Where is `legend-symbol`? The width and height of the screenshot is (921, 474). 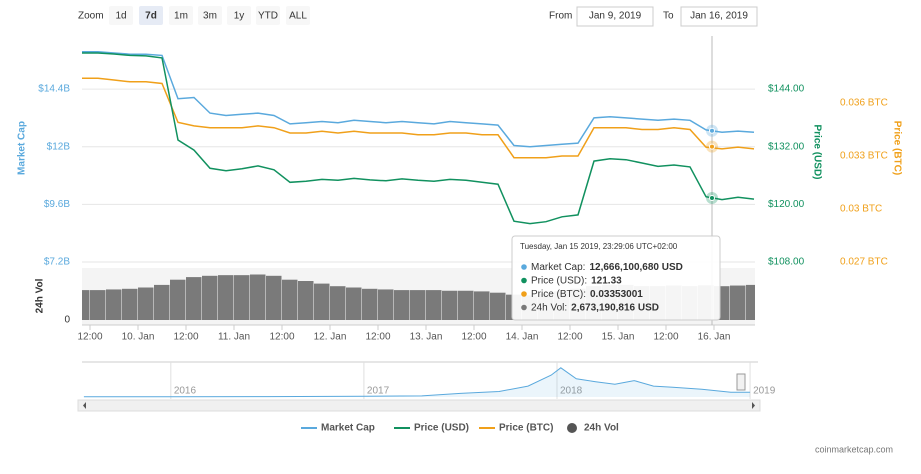 legend-symbol is located at coordinates (572, 428).